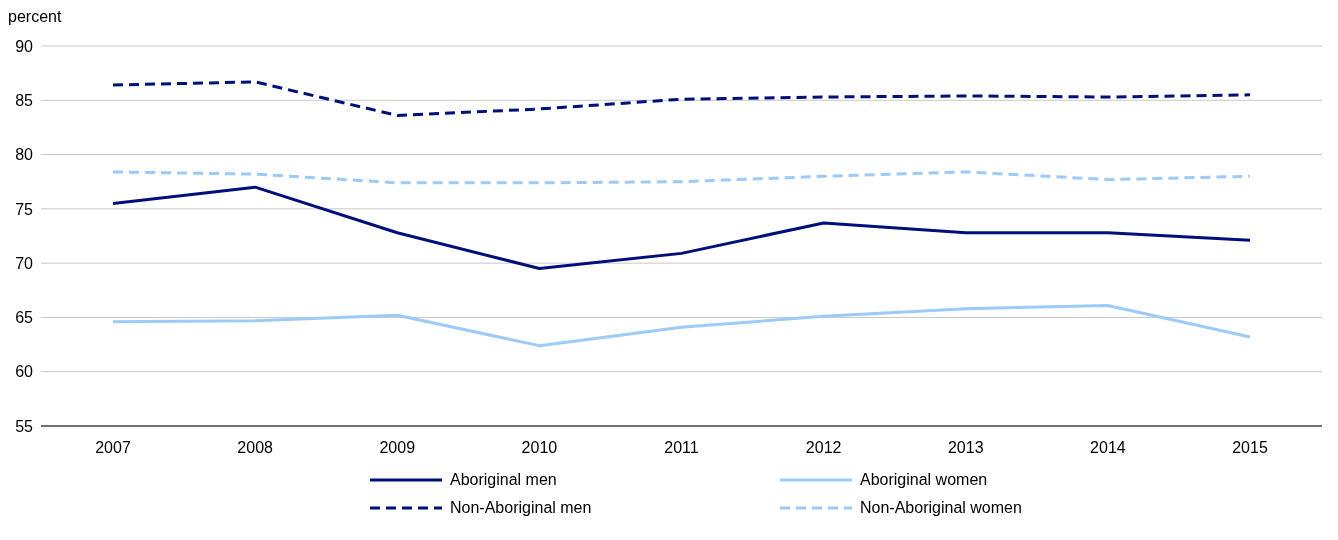  I want to click on x-tick-label: 2010, so click(539, 448).